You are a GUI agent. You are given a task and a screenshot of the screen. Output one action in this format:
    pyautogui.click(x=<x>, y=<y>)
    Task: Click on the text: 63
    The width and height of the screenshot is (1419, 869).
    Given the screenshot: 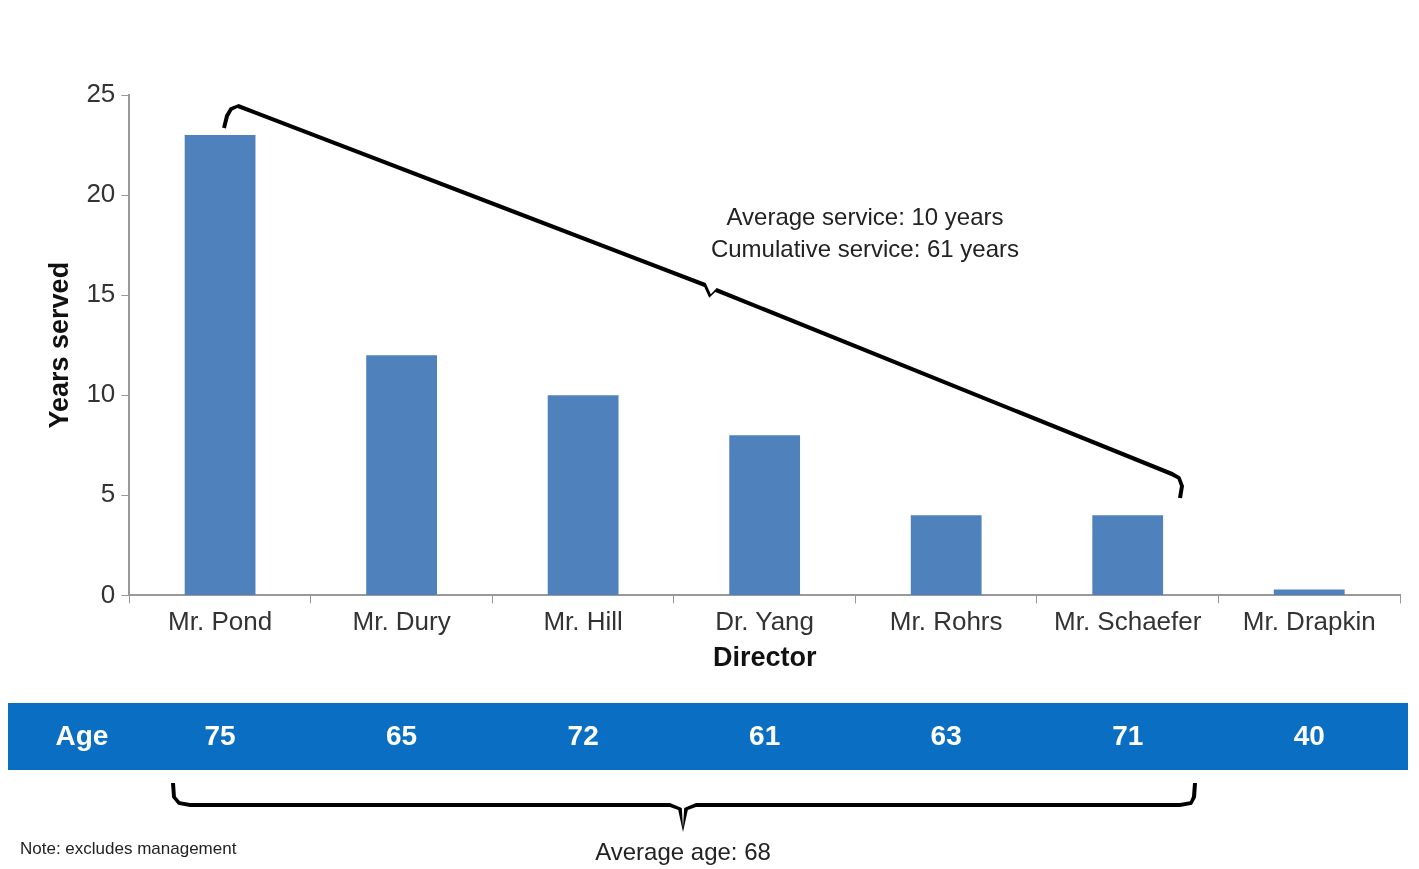 What is the action you would take?
    pyautogui.click(x=946, y=735)
    